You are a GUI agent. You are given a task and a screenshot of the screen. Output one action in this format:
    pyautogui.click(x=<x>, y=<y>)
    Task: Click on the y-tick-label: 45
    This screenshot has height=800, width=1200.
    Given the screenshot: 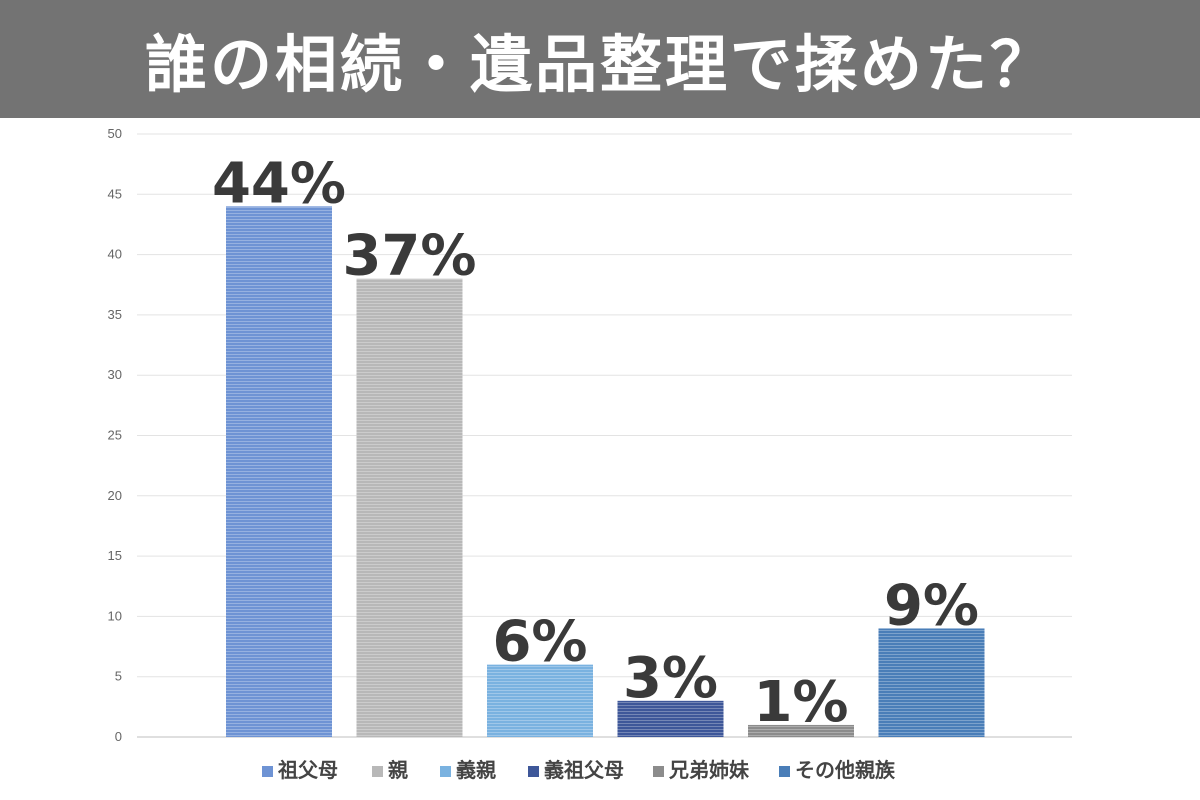 What is the action you would take?
    pyautogui.click(x=115, y=193)
    